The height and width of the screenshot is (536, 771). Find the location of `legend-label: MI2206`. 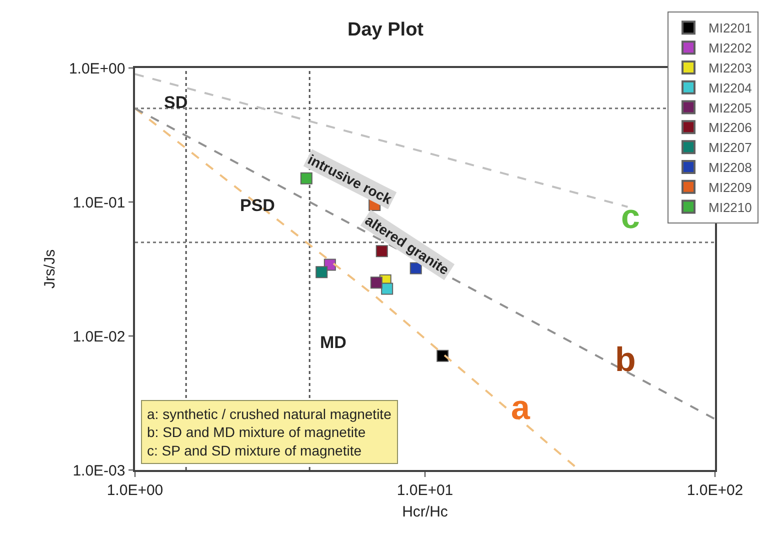

legend-label: MI2206 is located at coordinates (730, 128).